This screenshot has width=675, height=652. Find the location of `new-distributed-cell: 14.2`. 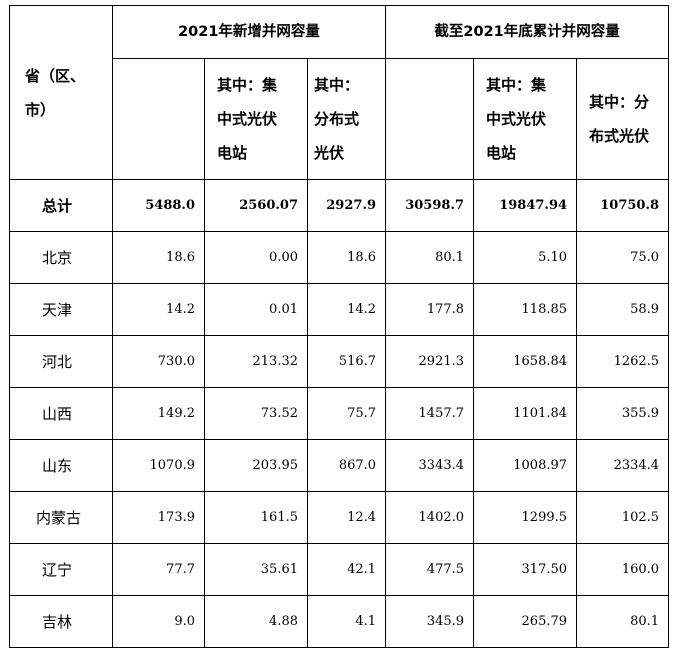

new-distributed-cell: 14.2 is located at coordinates (346, 309).